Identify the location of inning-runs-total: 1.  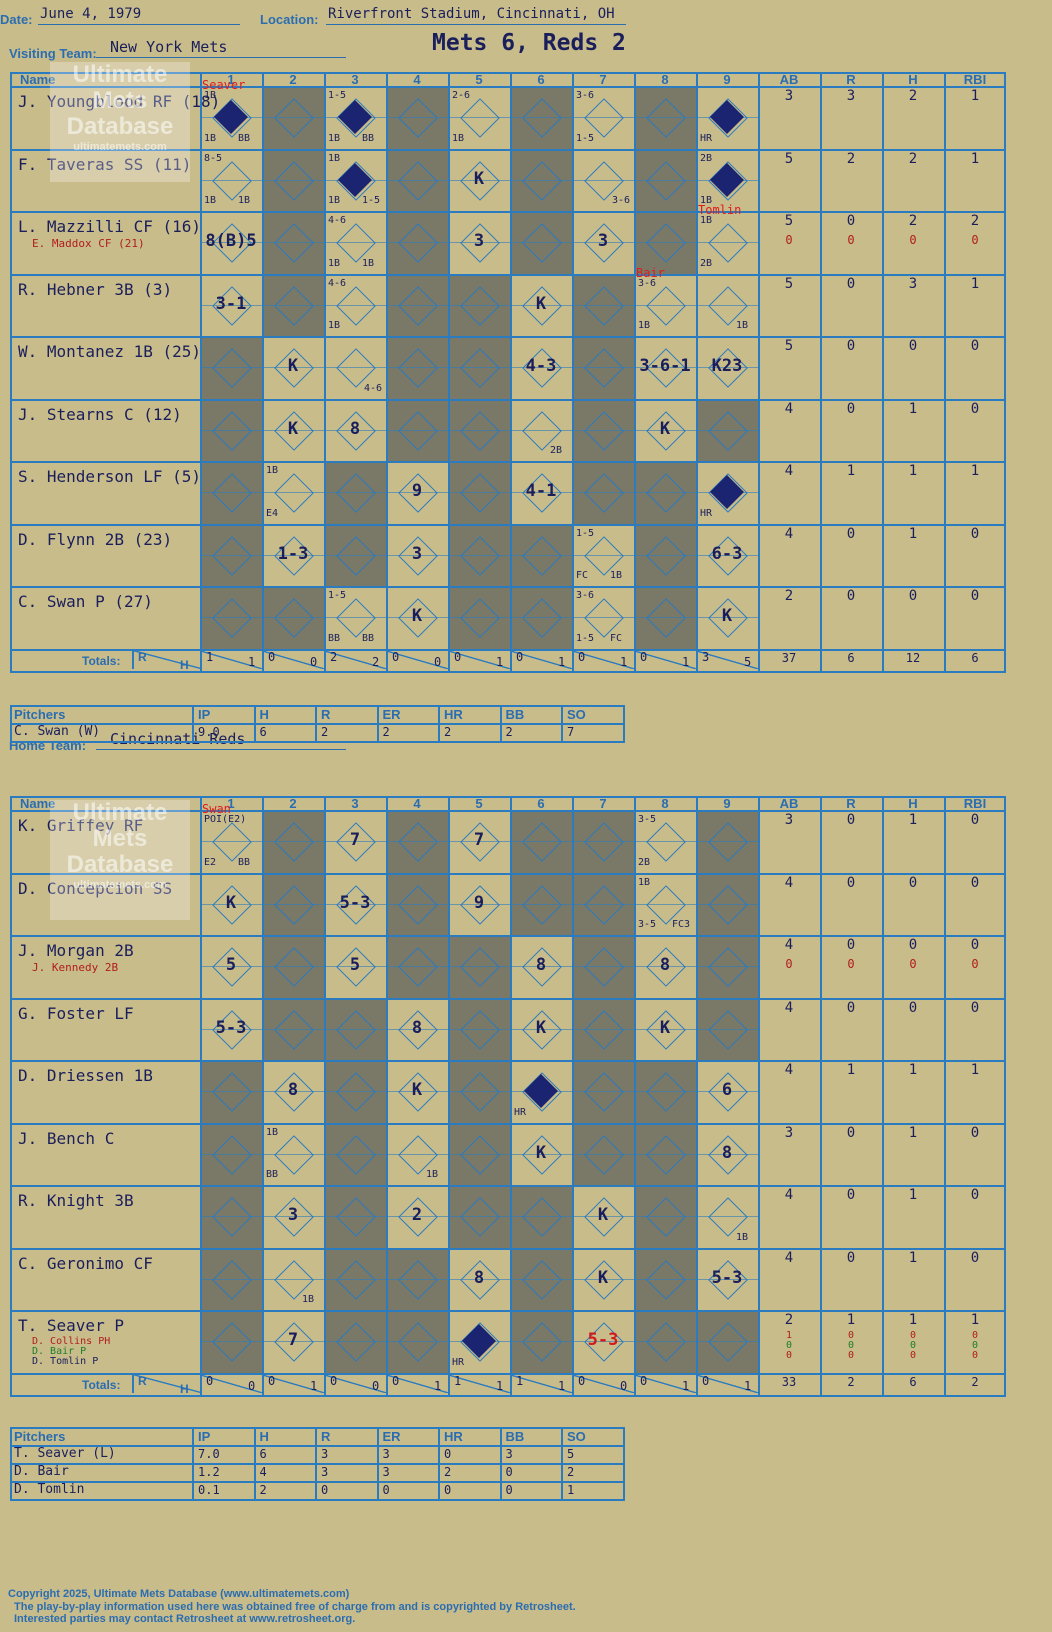
(520, 1380).